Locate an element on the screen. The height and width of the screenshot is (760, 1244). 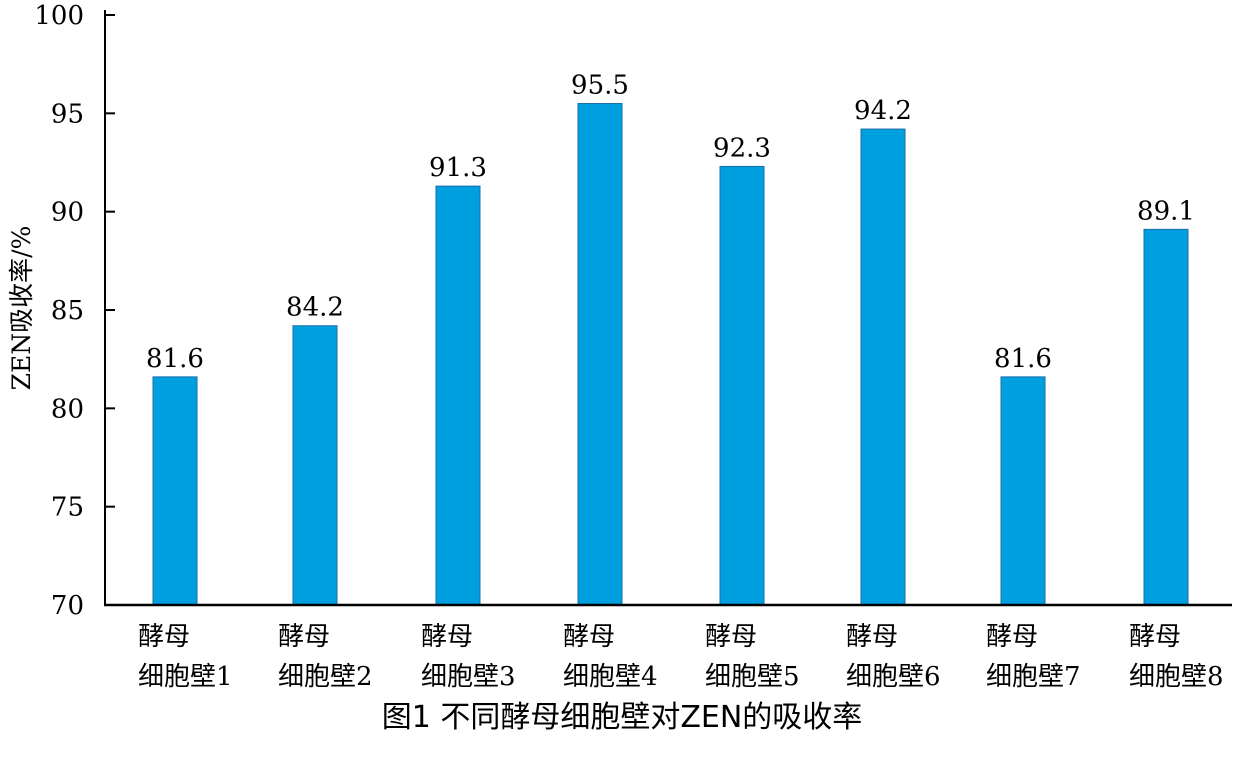
y-axis-label: ZEN吸收率/% is located at coordinates (21, 308).